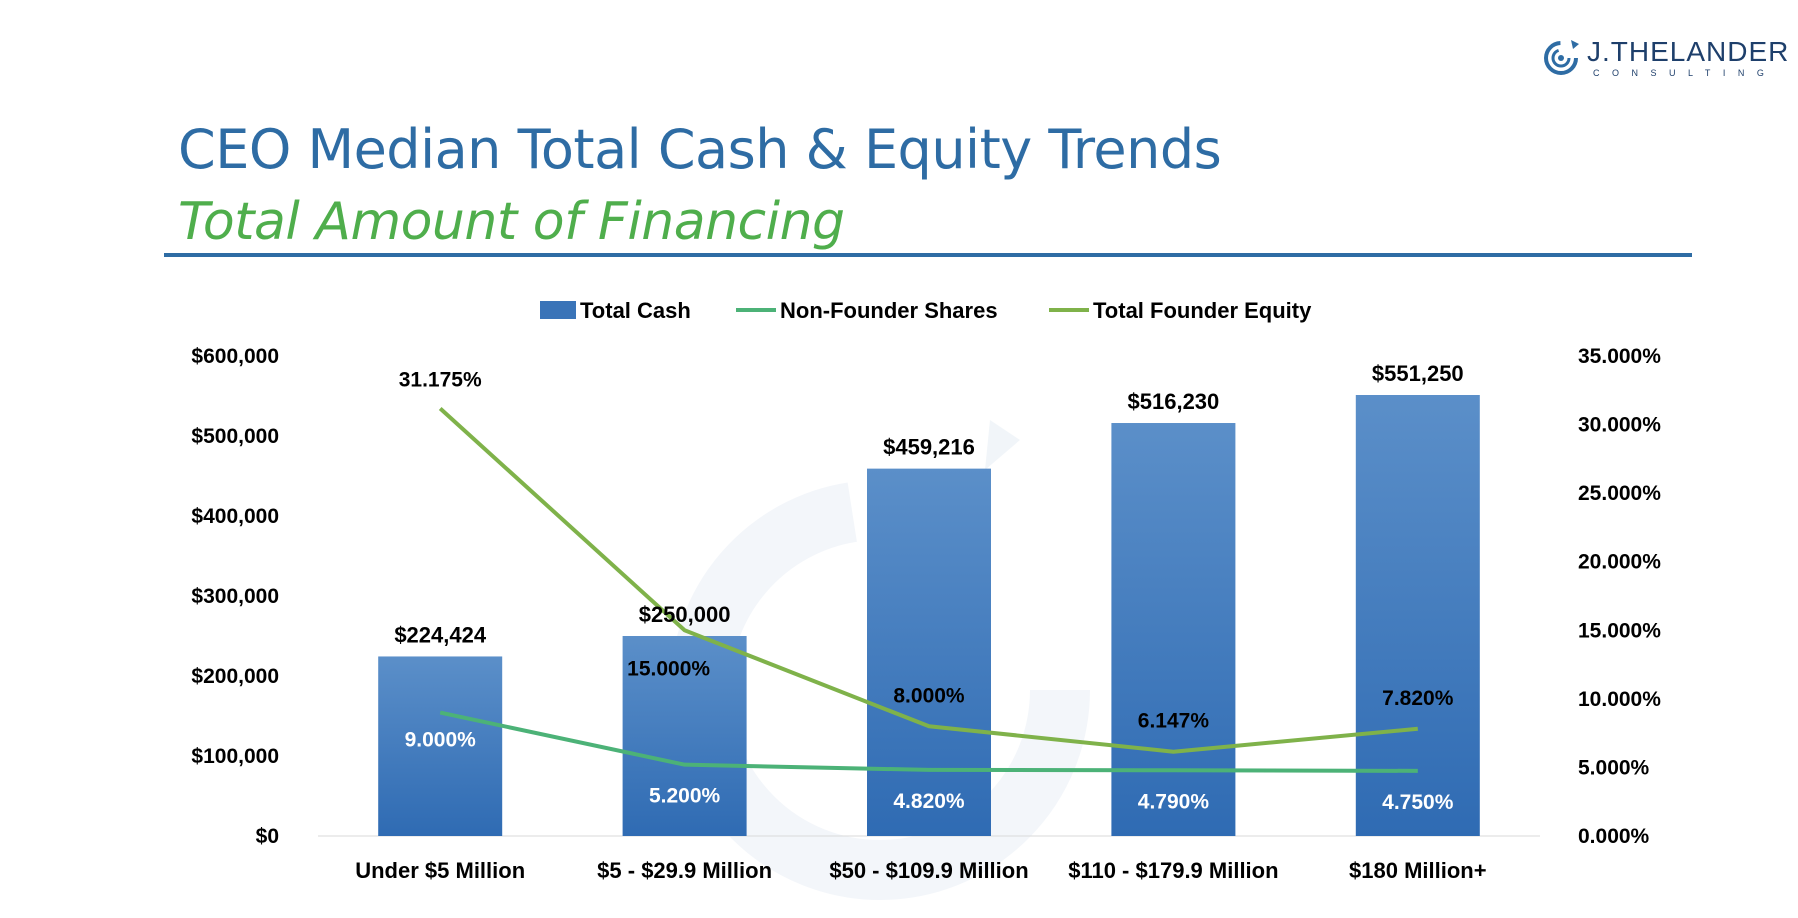 The width and height of the screenshot is (1798, 918). I want to click on non-founder-value-label: 4.750%, so click(1418, 802).